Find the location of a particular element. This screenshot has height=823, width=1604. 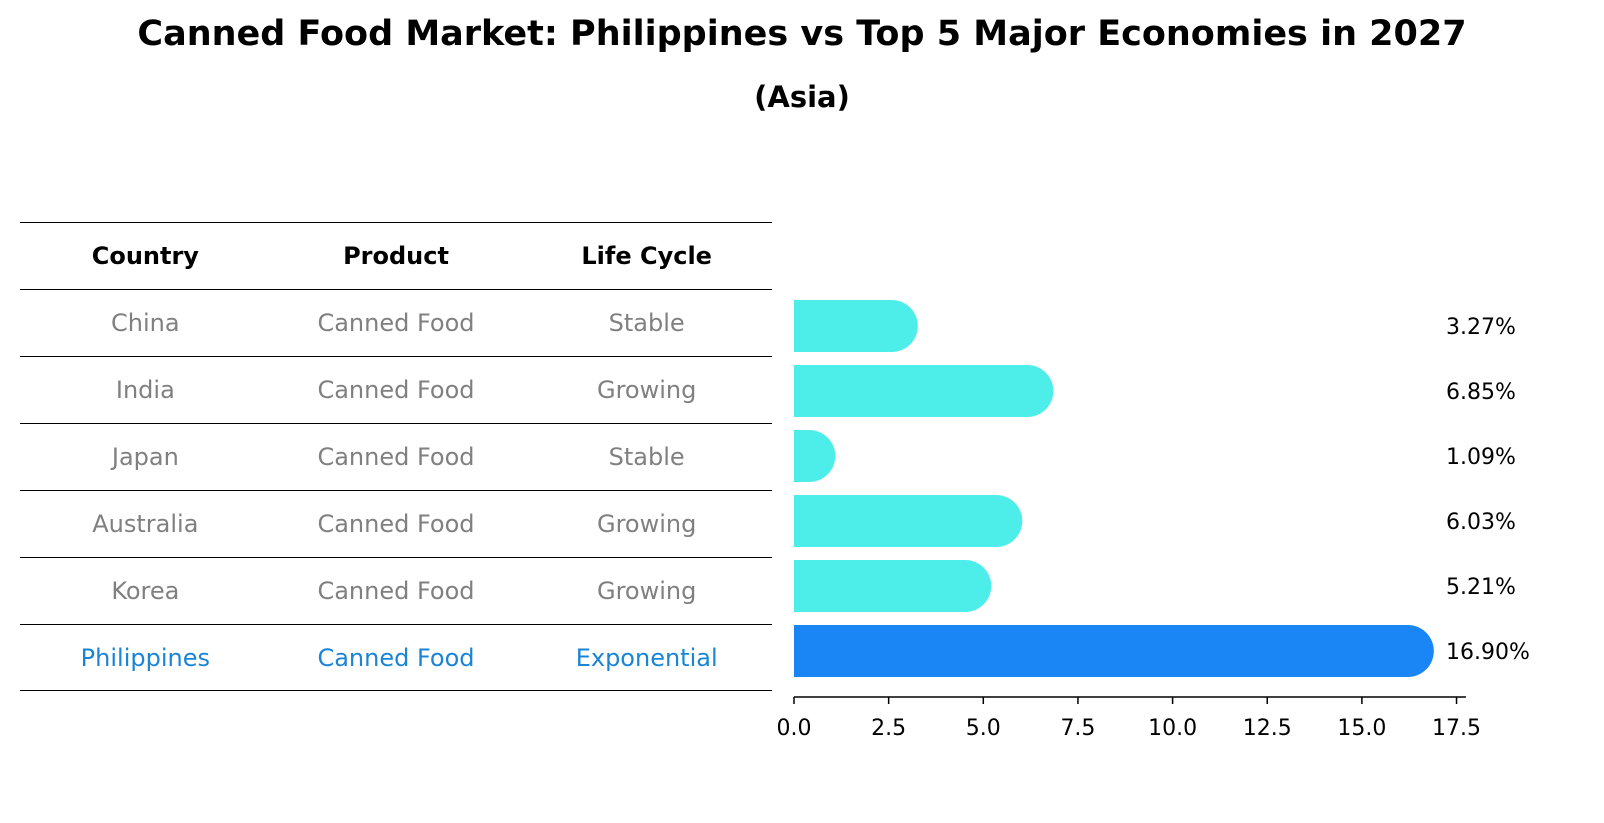

table-row: India Canned Food Growing is located at coordinates (396, 389).